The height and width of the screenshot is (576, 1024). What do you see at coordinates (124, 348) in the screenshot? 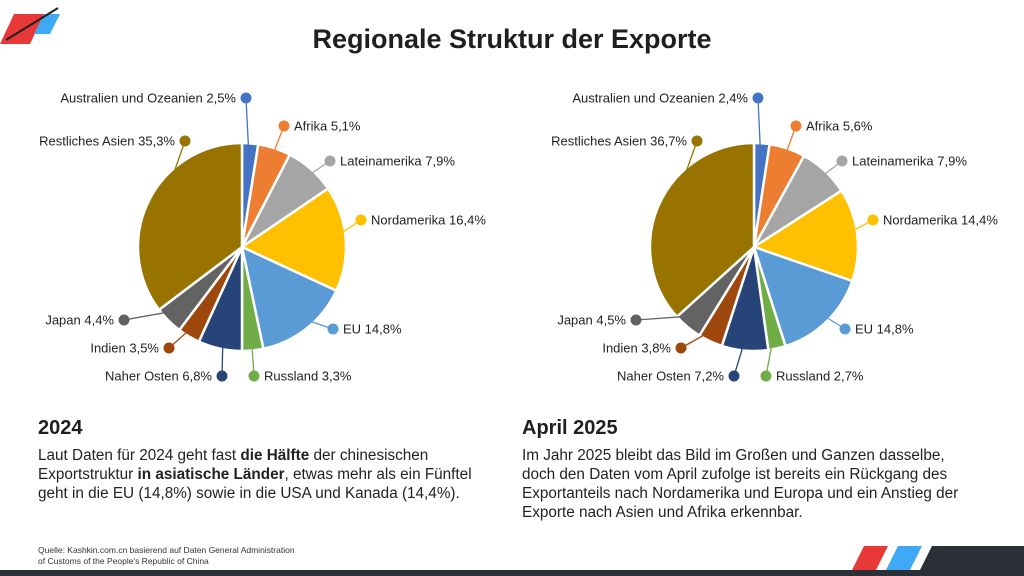
I see `data-label-indien: Indien 3,5%` at bounding box center [124, 348].